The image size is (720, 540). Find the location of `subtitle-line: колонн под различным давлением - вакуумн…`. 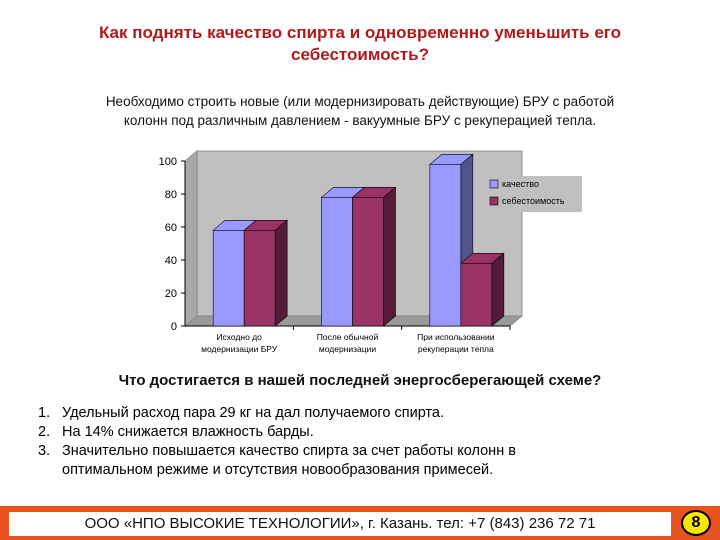

subtitle-line: колонн под различным давлением - вакуумн… is located at coordinates (360, 120).